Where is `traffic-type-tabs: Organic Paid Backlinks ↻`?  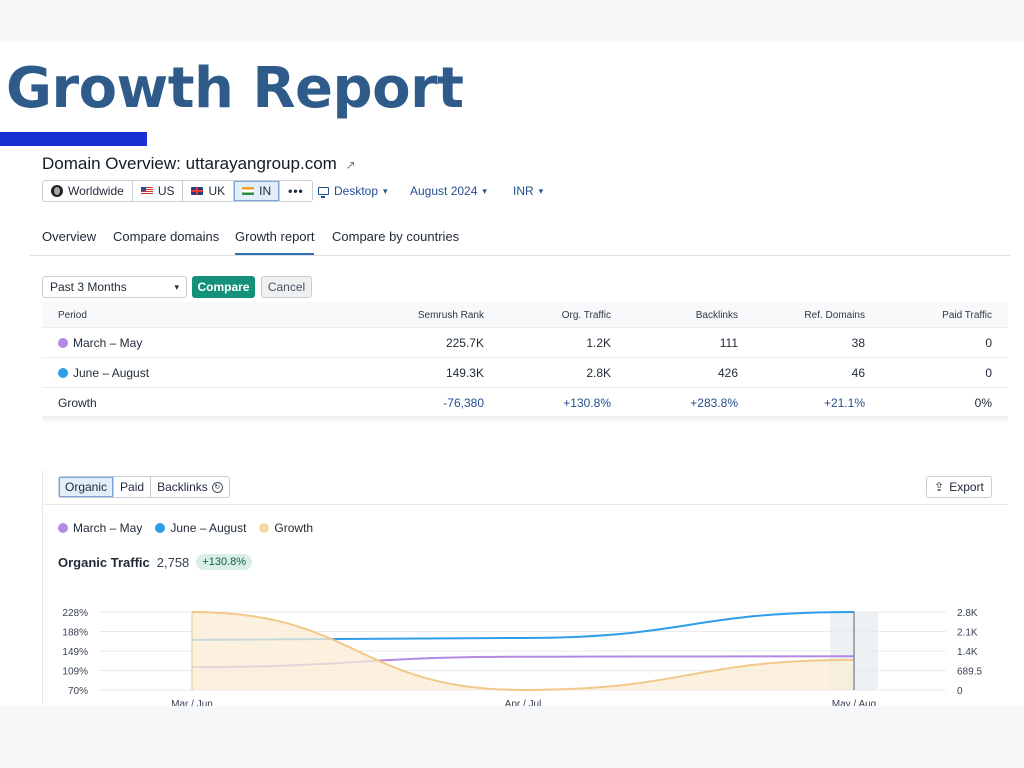
traffic-type-tabs: Organic Paid Backlinks ↻ is located at coordinates (144, 487).